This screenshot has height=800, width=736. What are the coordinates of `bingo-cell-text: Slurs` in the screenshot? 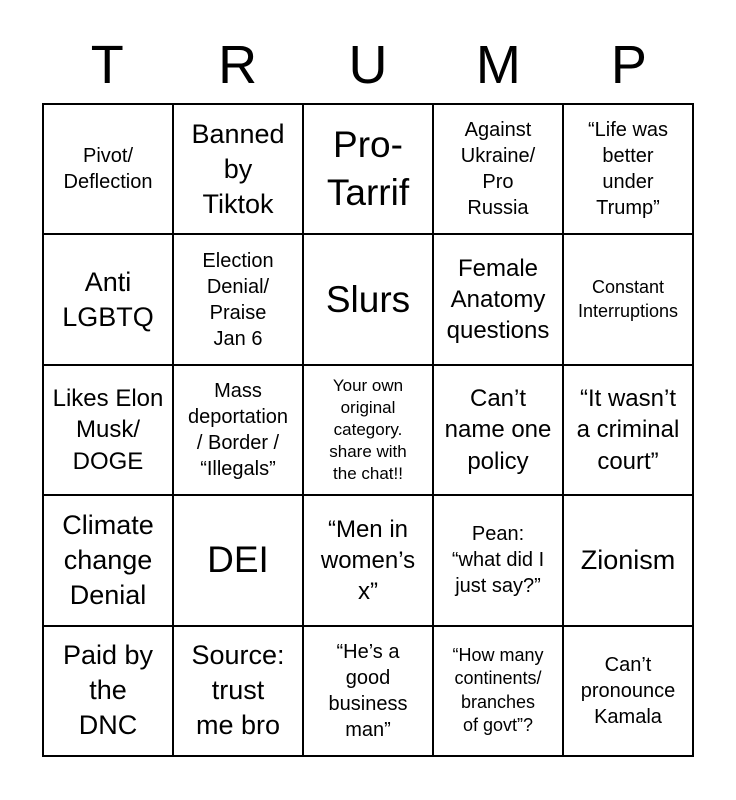 It's located at (368, 299).